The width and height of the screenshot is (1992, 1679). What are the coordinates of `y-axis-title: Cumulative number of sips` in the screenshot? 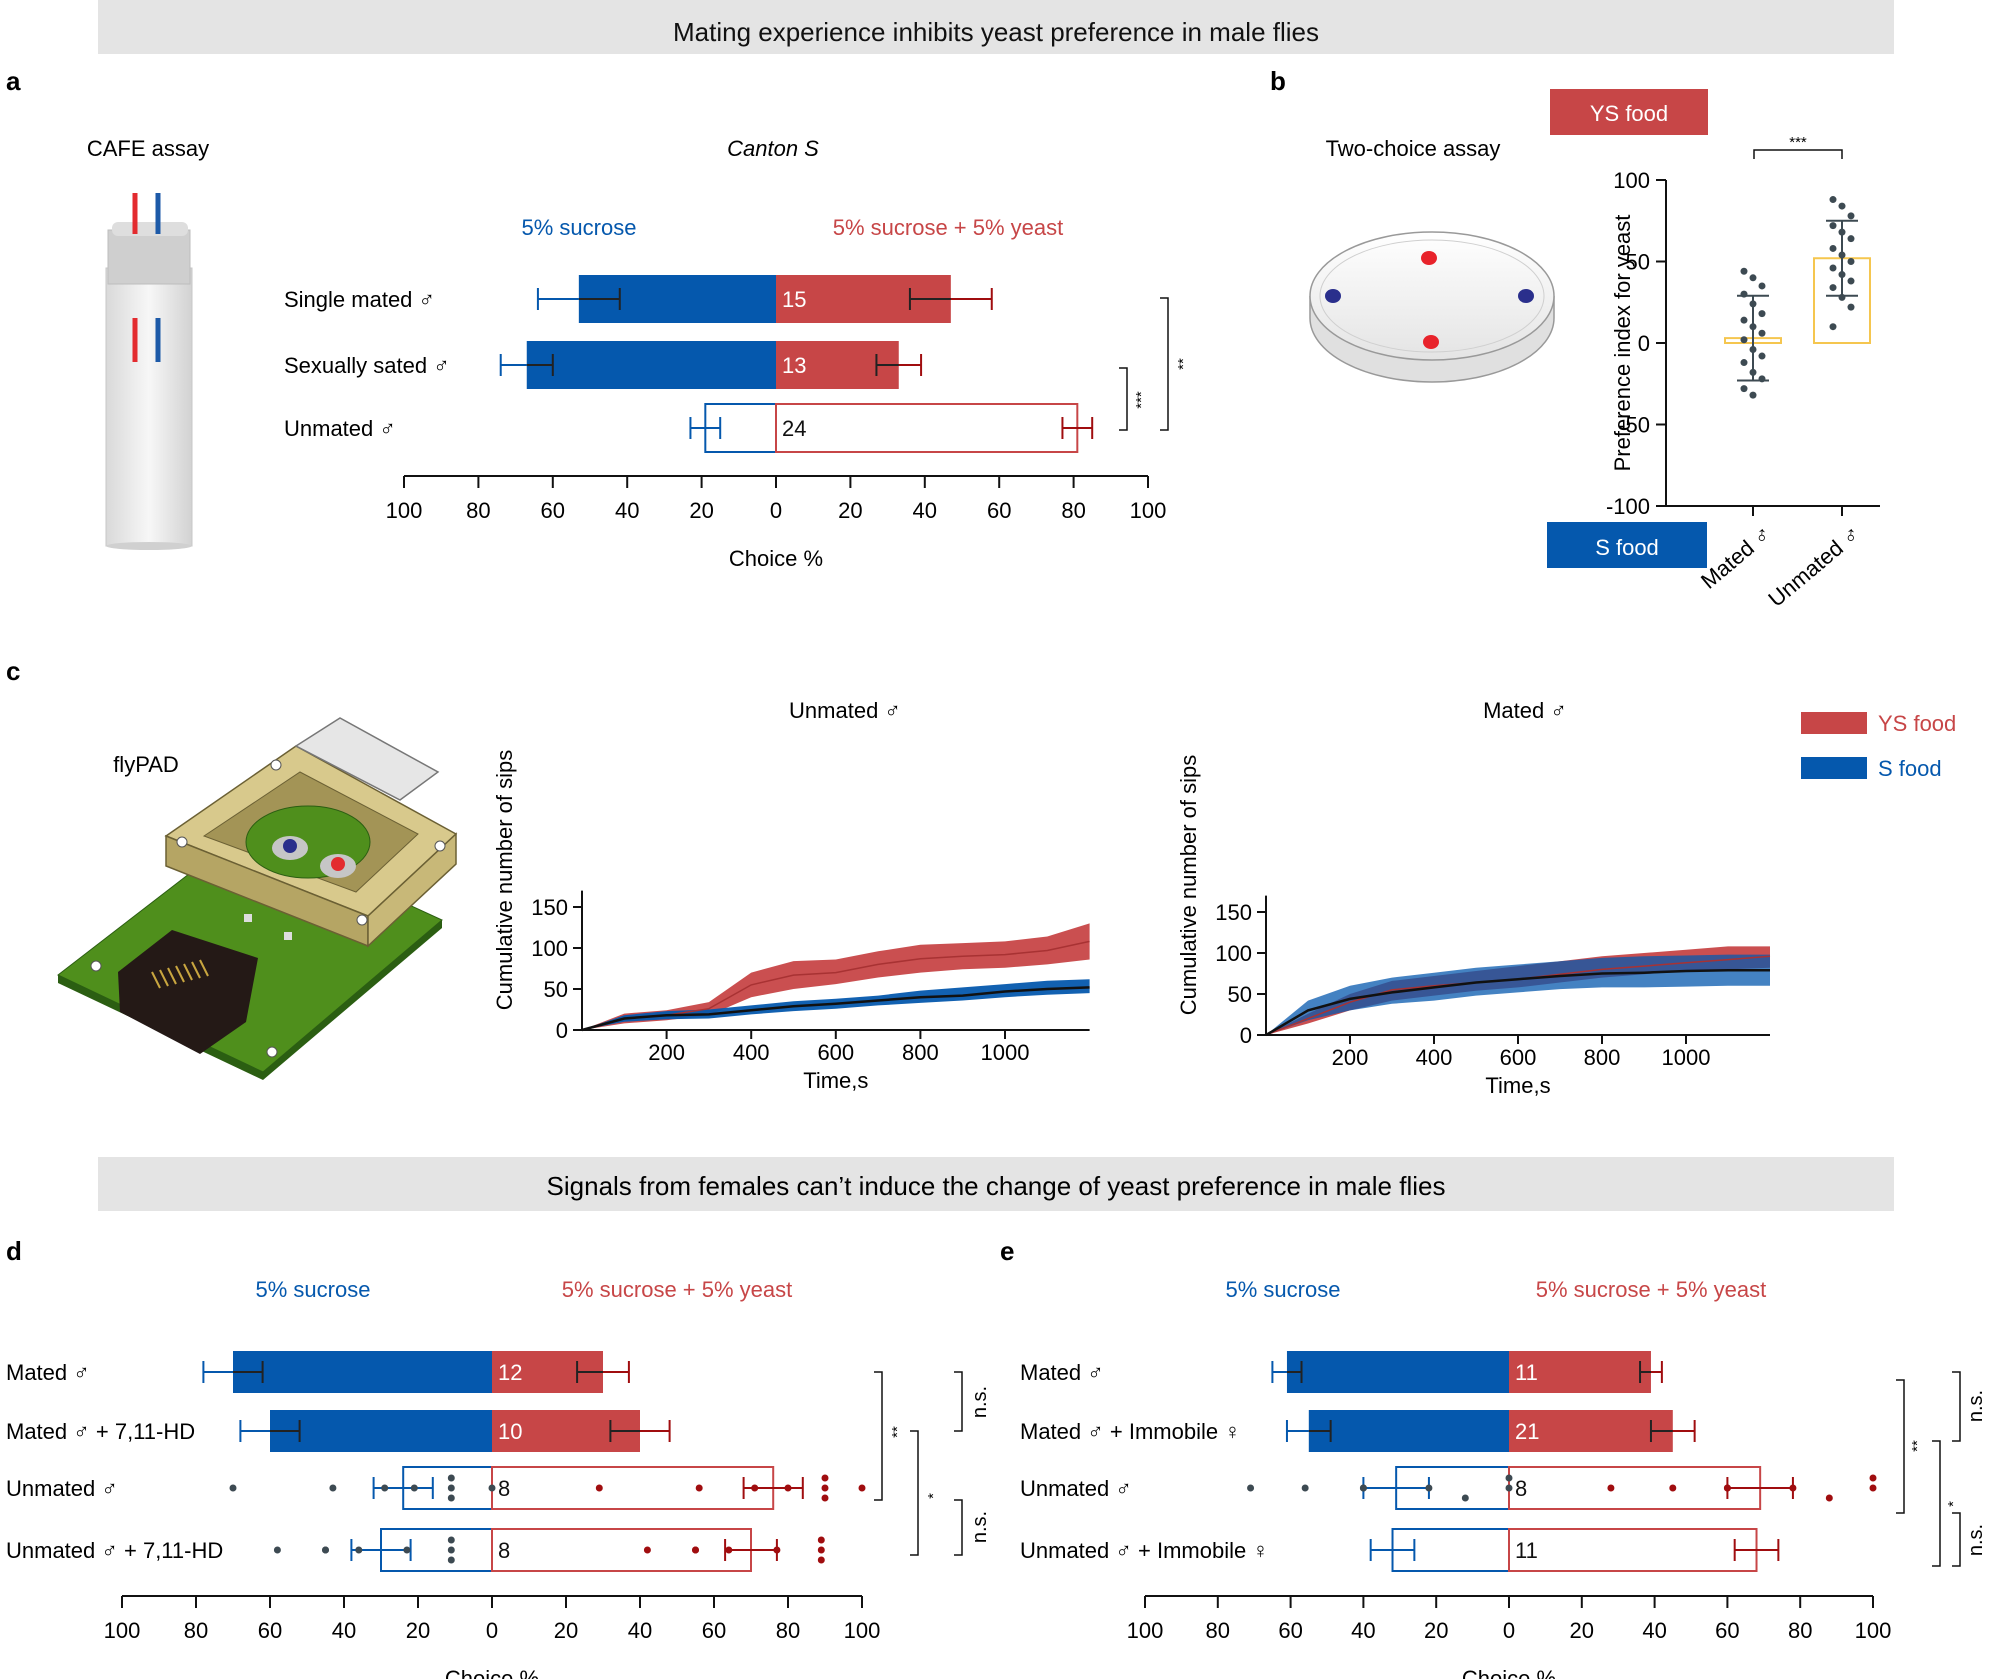 It's located at (504, 880).